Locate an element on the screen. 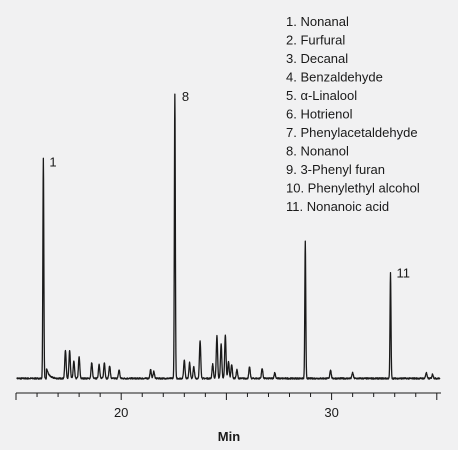  legend-entry: 8. Nonanol is located at coordinates (317, 151).